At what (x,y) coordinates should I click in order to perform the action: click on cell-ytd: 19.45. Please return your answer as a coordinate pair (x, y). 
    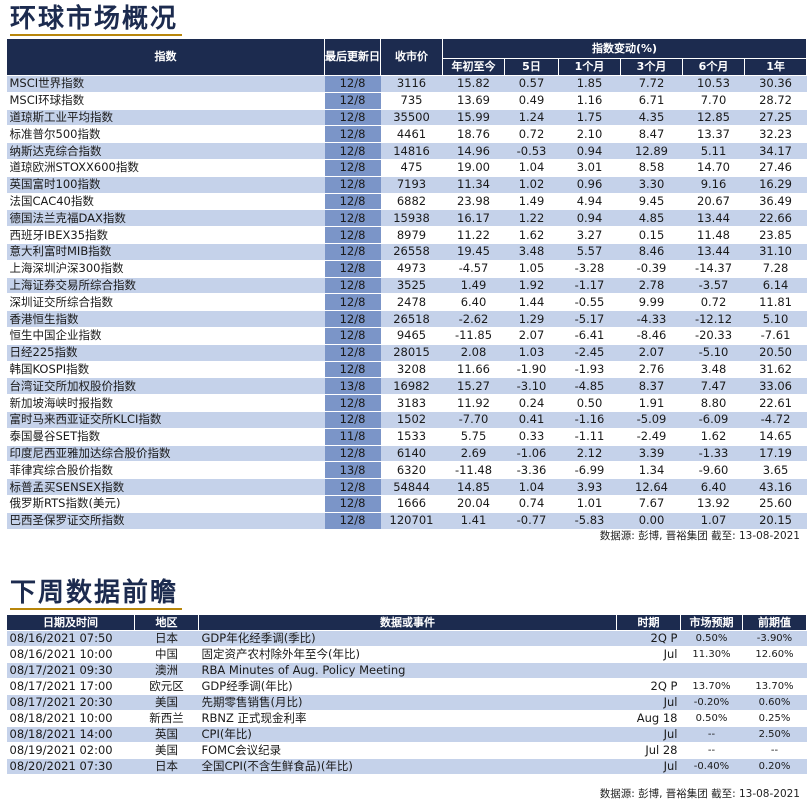
    Looking at the image, I should click on (473, 252).